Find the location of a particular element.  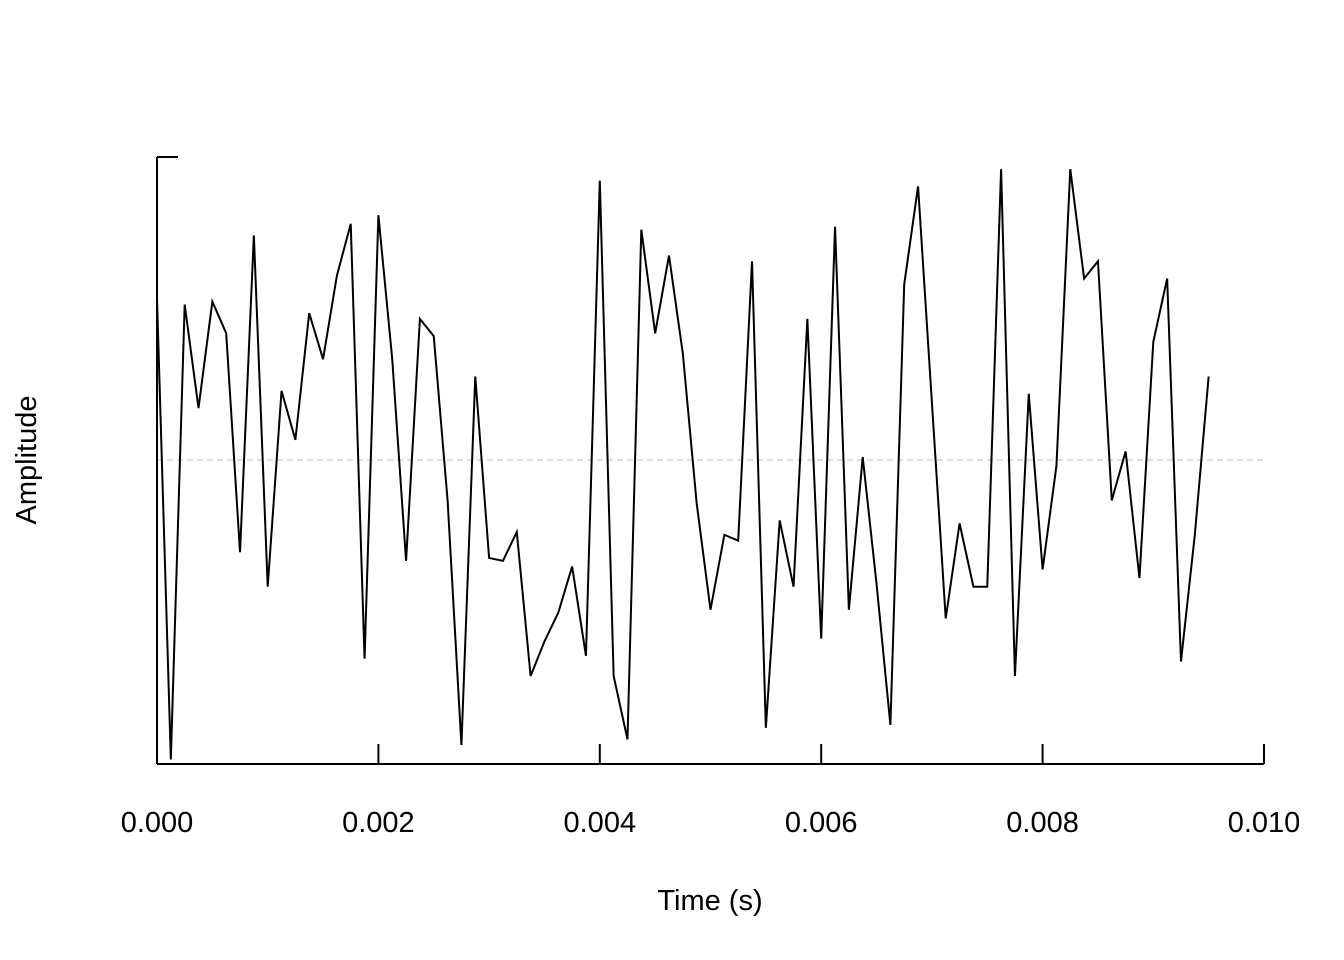

x-tick-label: 0.004 is located at coordinates (600, 823).